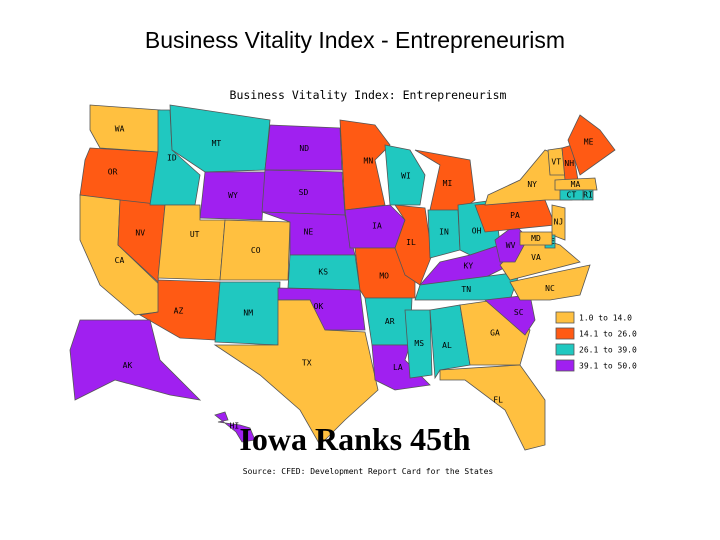  What do you see at coordinates (477, 231) in the screenshot?
I see `state-label: OH` at bounding box center [477, 231].